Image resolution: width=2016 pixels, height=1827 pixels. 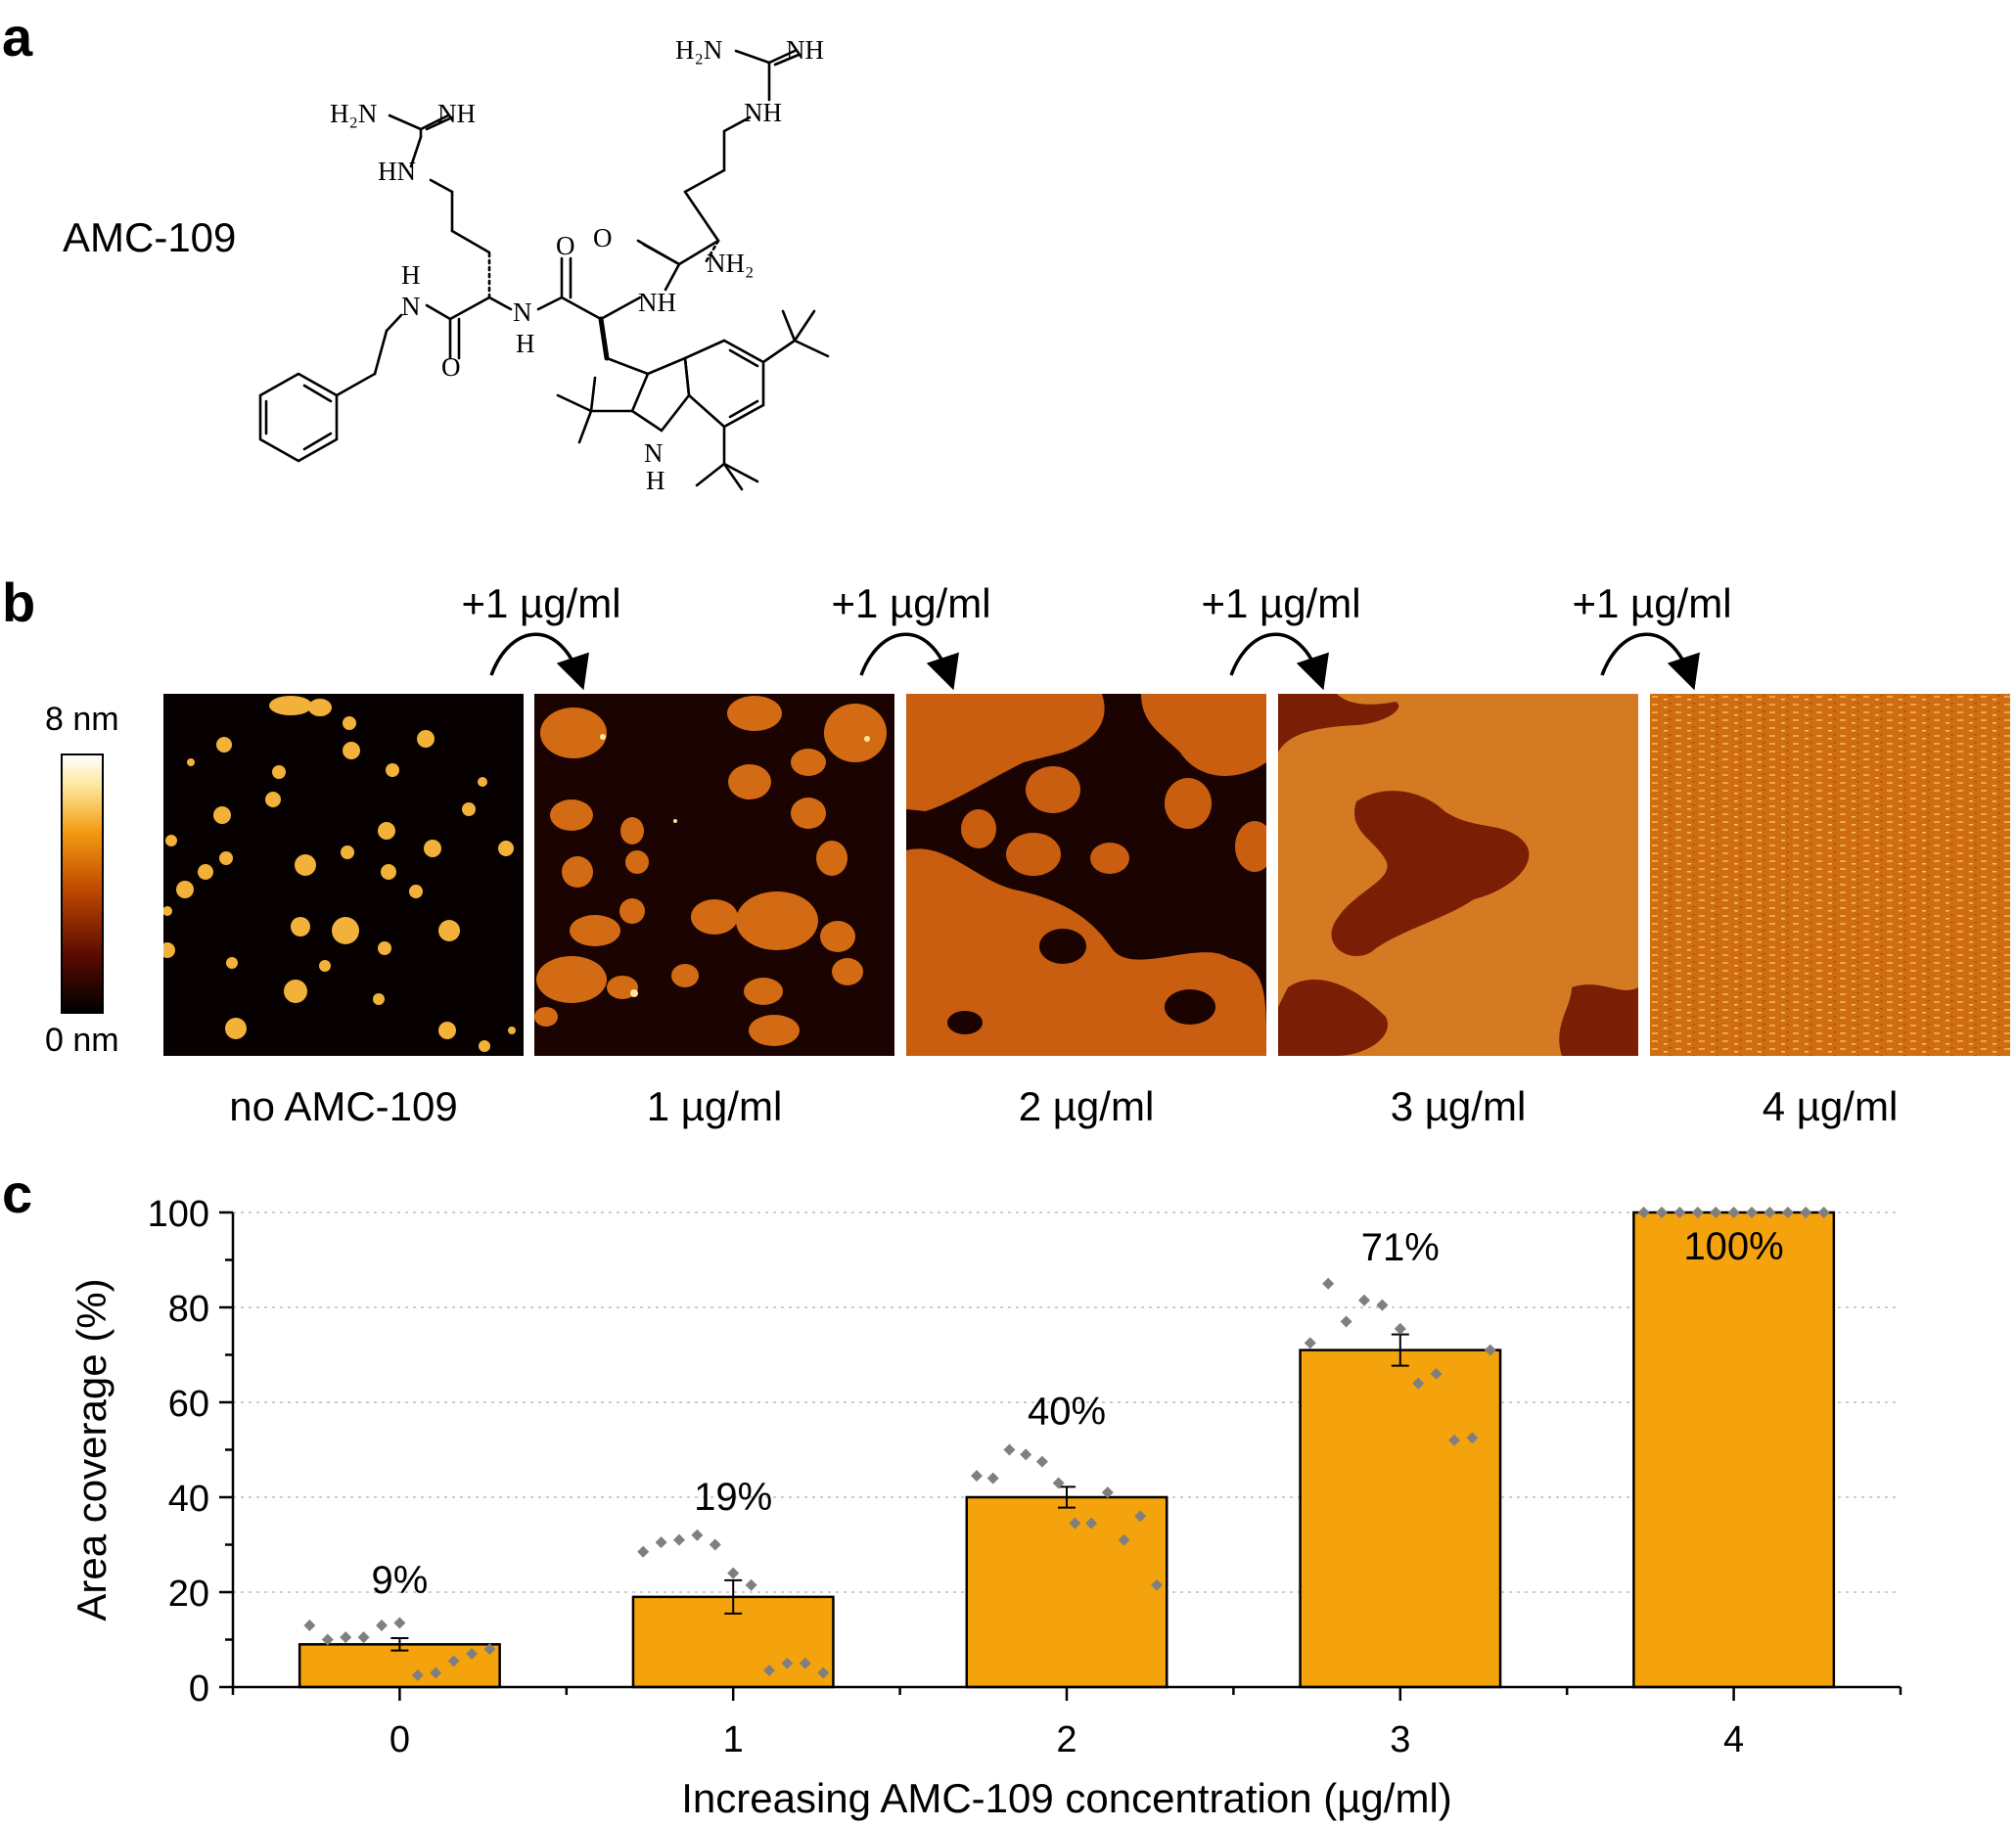 What do you see at coordinates (911, 603) in the screenshot?
I see `step-label-2: +1 µg/ml` at bounding box center [911, 603].